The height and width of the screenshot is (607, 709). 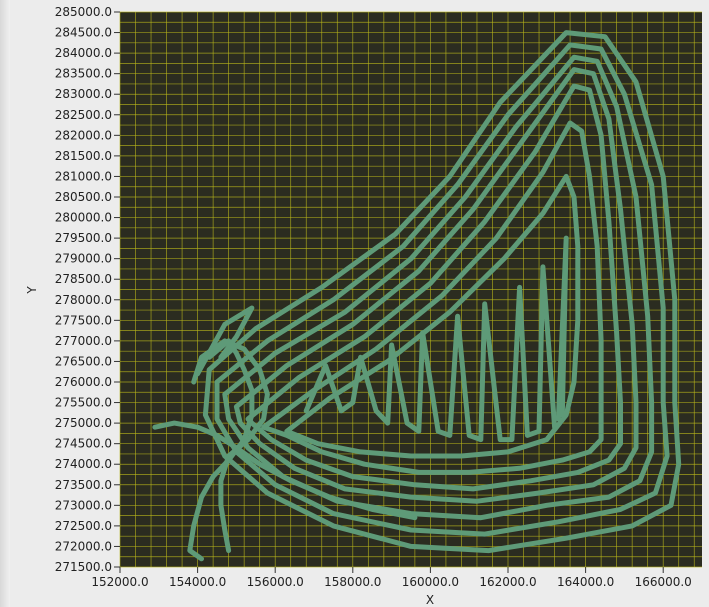 What do you see at coordinates (83, 238) in the screenshot?
I see `y-tick-label: 279500.0` at bounding box center [83, 238].